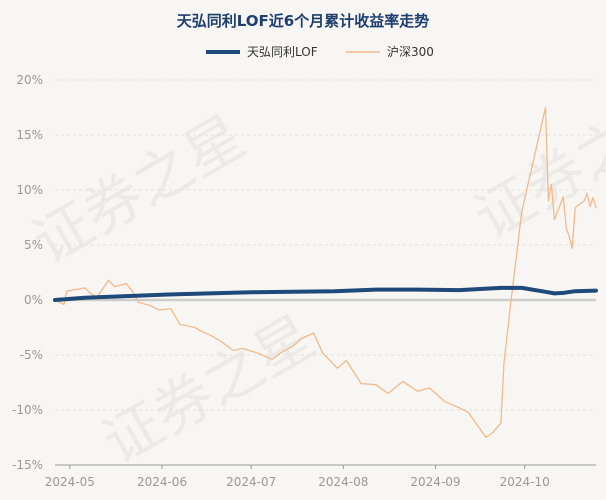 The image size is (606, 500). I want to click on x-tick-label: 2024-06, so click(162, 482).